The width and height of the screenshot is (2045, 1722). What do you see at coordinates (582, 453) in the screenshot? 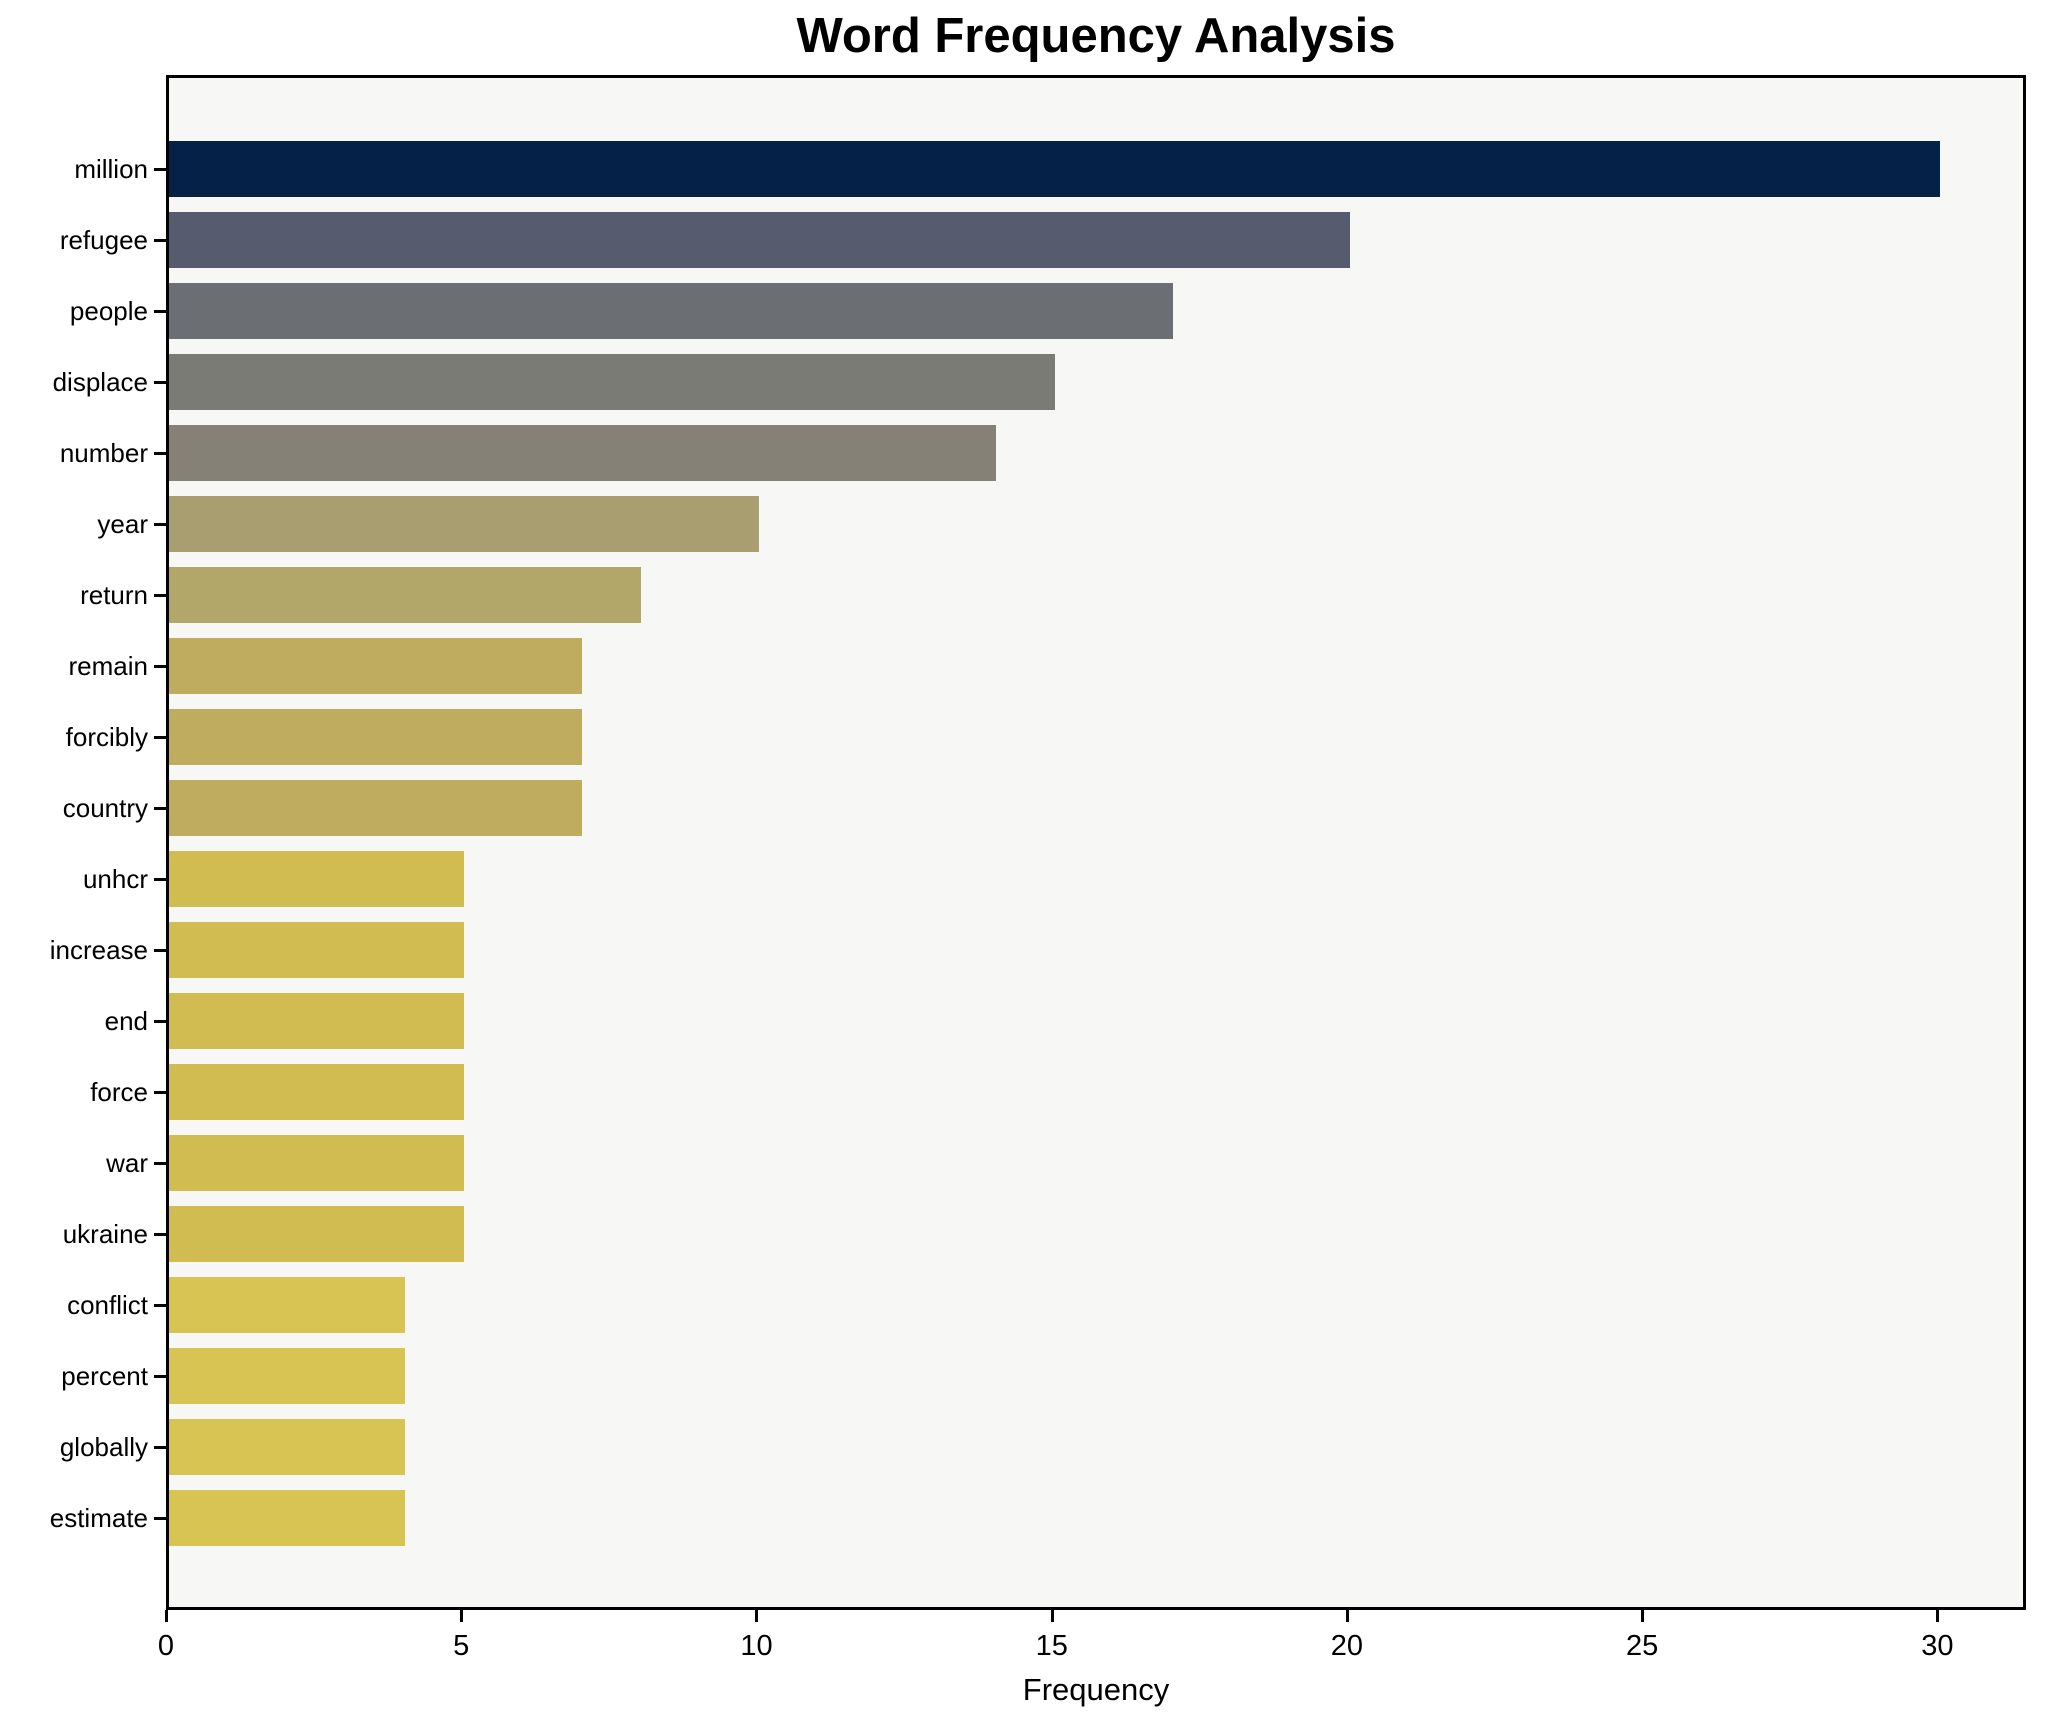
I see `bar-number` at bounding box center [582, 453].